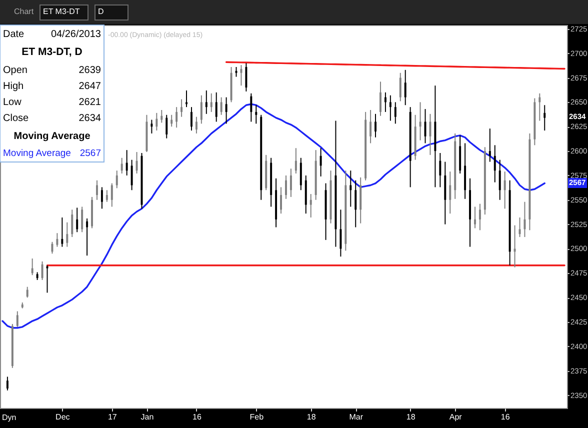 This screenshot has height=428, width=588. What do you see at coordinates (90, 118) in the screenshot?
I see `annotation: 2634` at bounding box center [90, 118].